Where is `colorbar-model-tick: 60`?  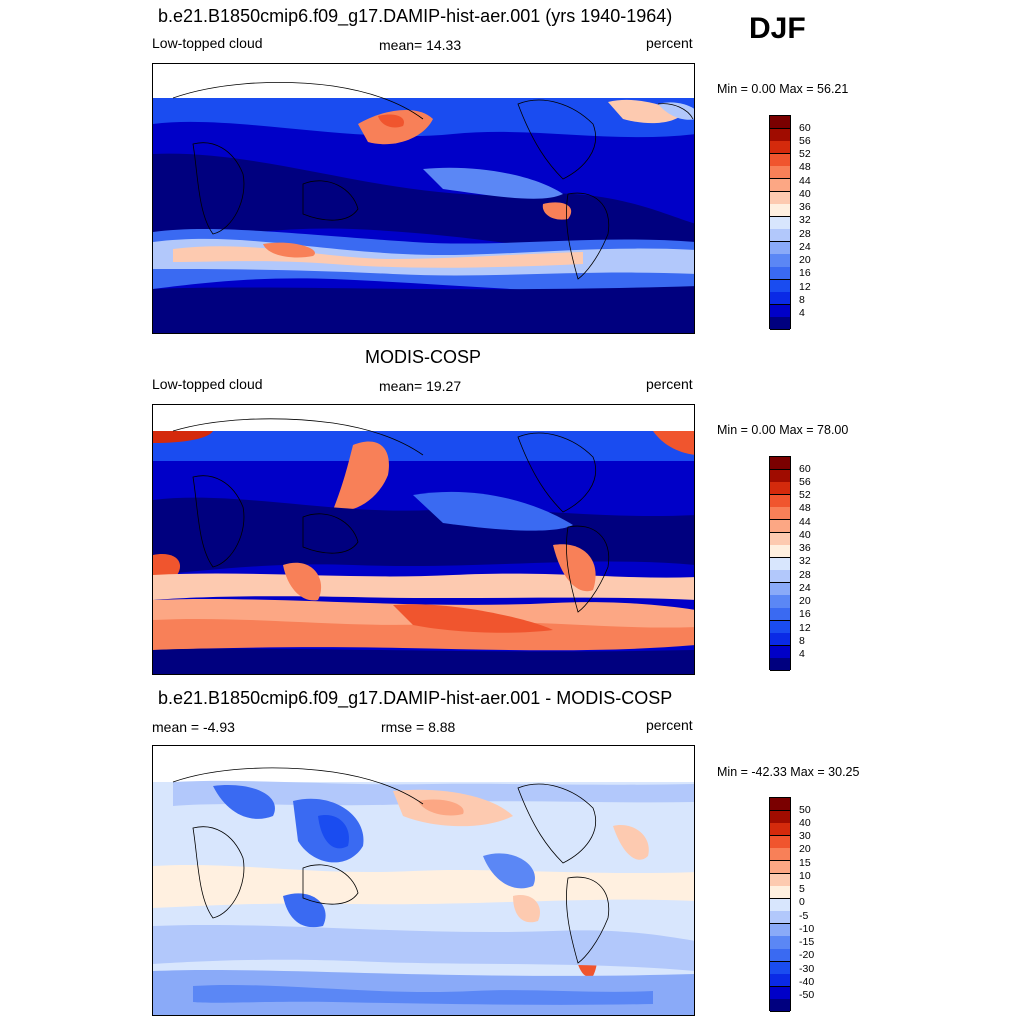 colorbar-model-tick: 60 is located at coordinates (805, 128).